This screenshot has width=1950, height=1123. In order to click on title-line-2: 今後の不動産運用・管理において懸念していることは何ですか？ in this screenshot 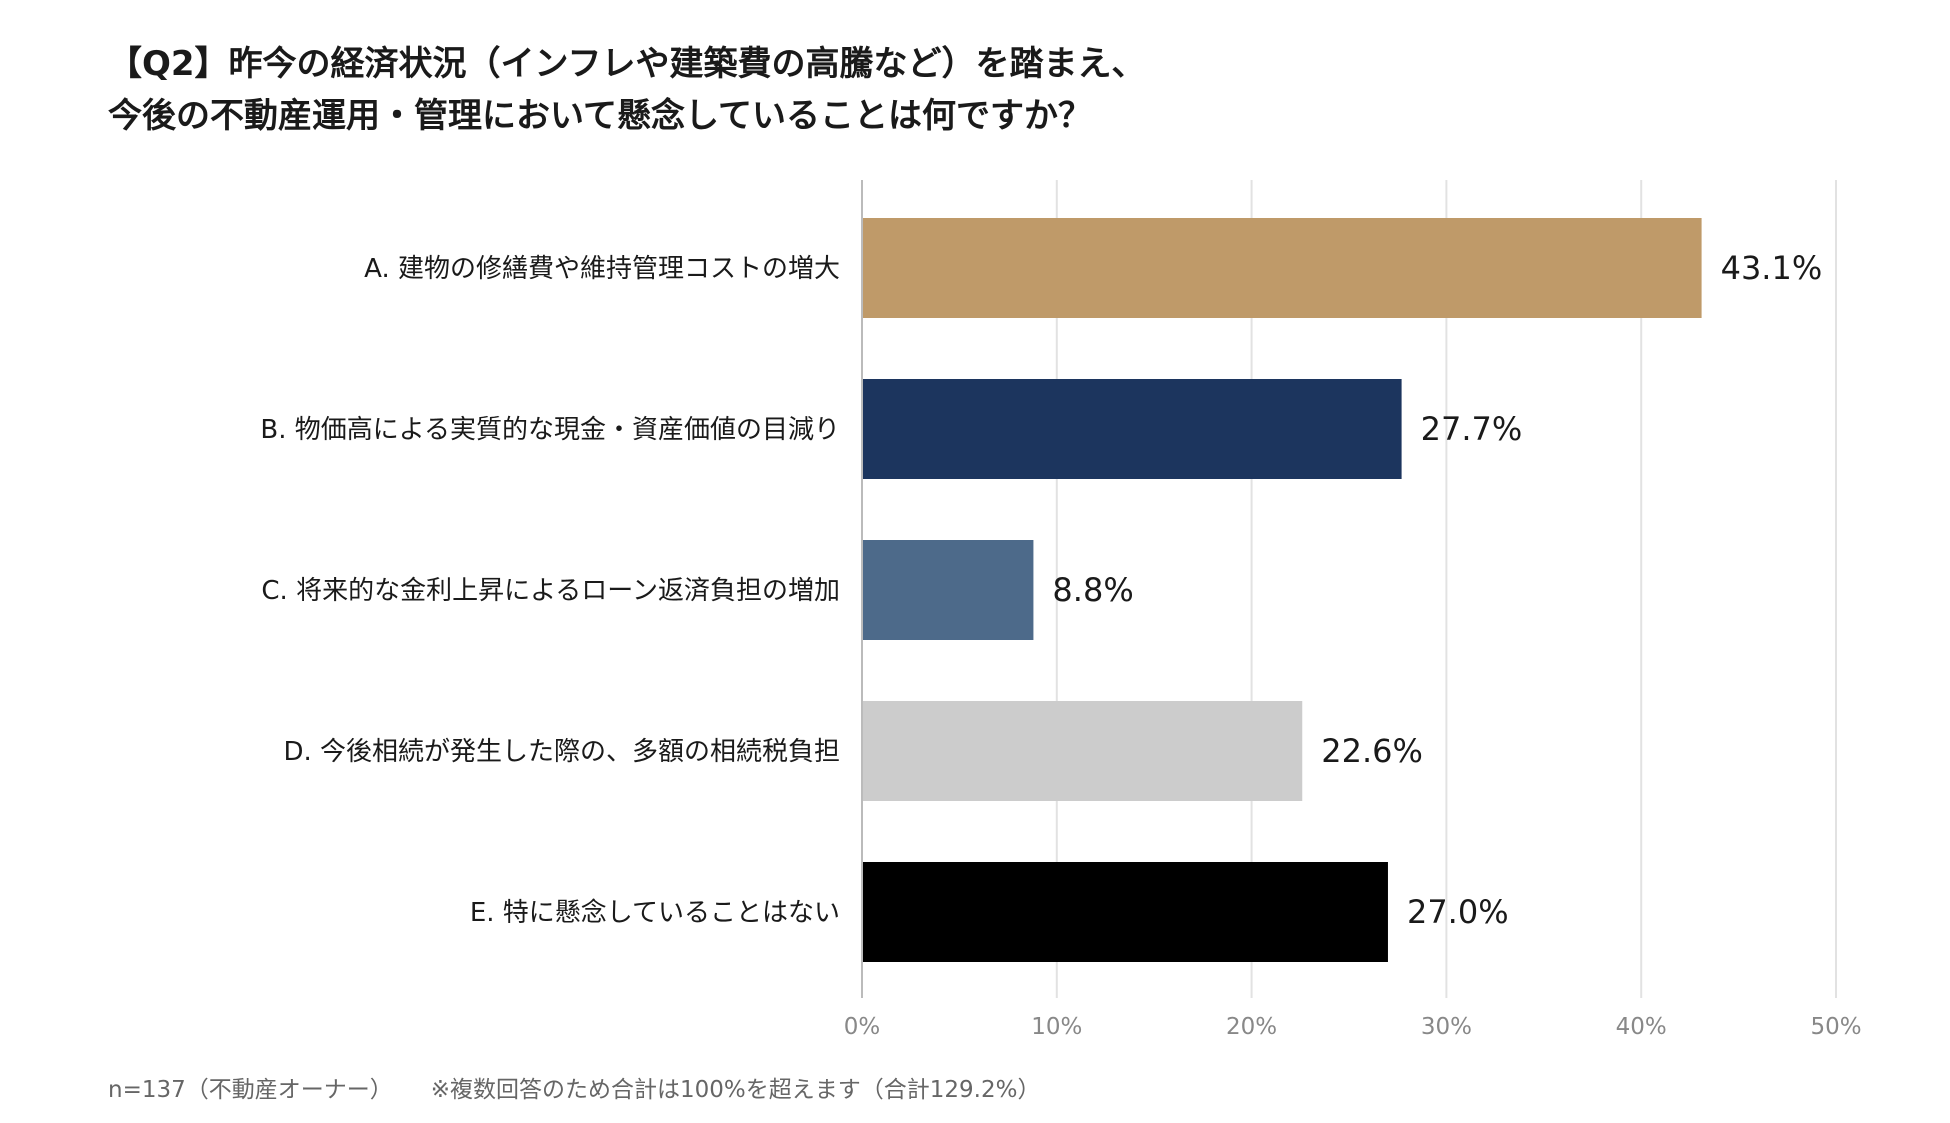, I will do `click(600, 116)`.